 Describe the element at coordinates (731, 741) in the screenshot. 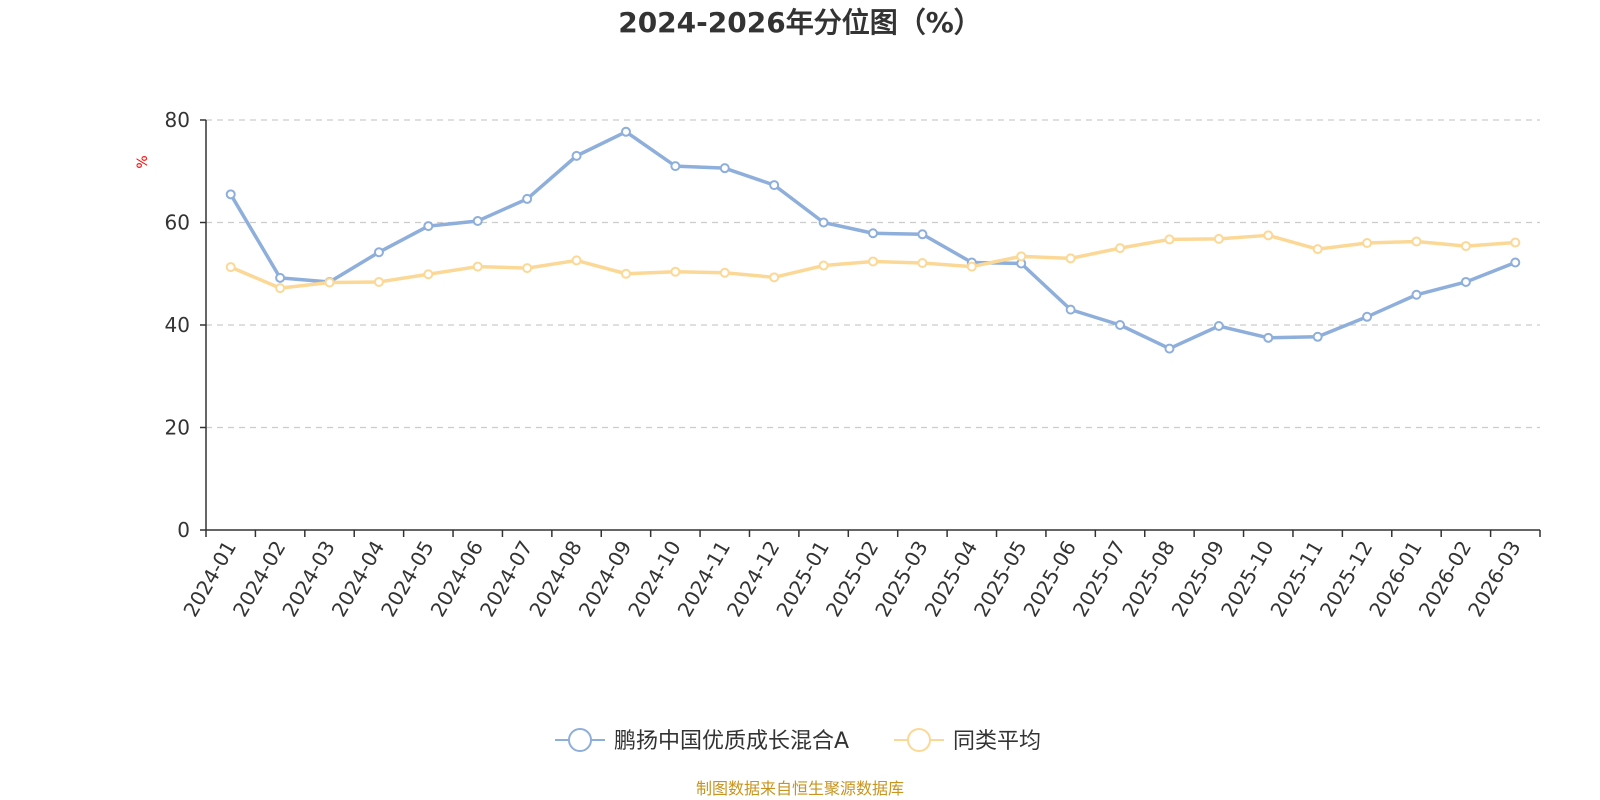

I see `legend-label: 鹏扬中国优质成长混合A` at that location.